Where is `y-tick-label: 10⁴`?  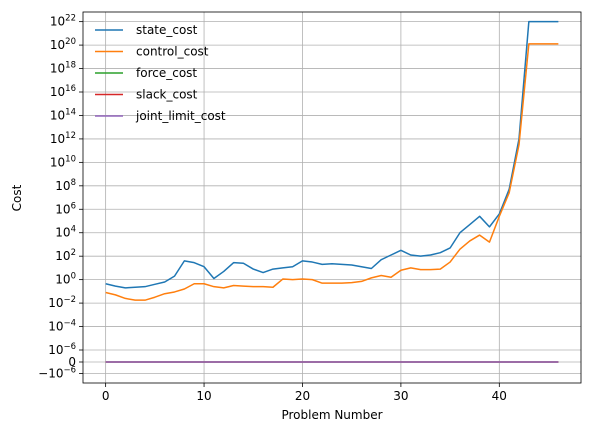 y-tick-label: 10⁴ is located at coordinates (65, 232).